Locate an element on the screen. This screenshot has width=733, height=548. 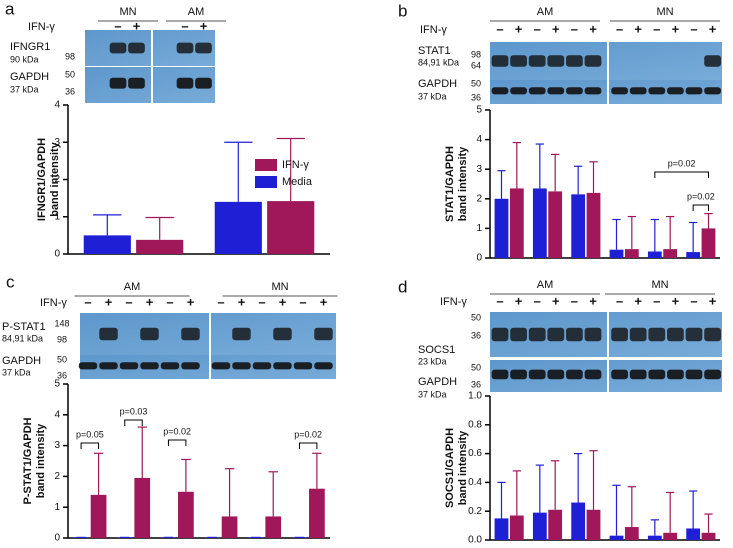
y-tick-label: 0.6 is located at coordinates (475, 453).